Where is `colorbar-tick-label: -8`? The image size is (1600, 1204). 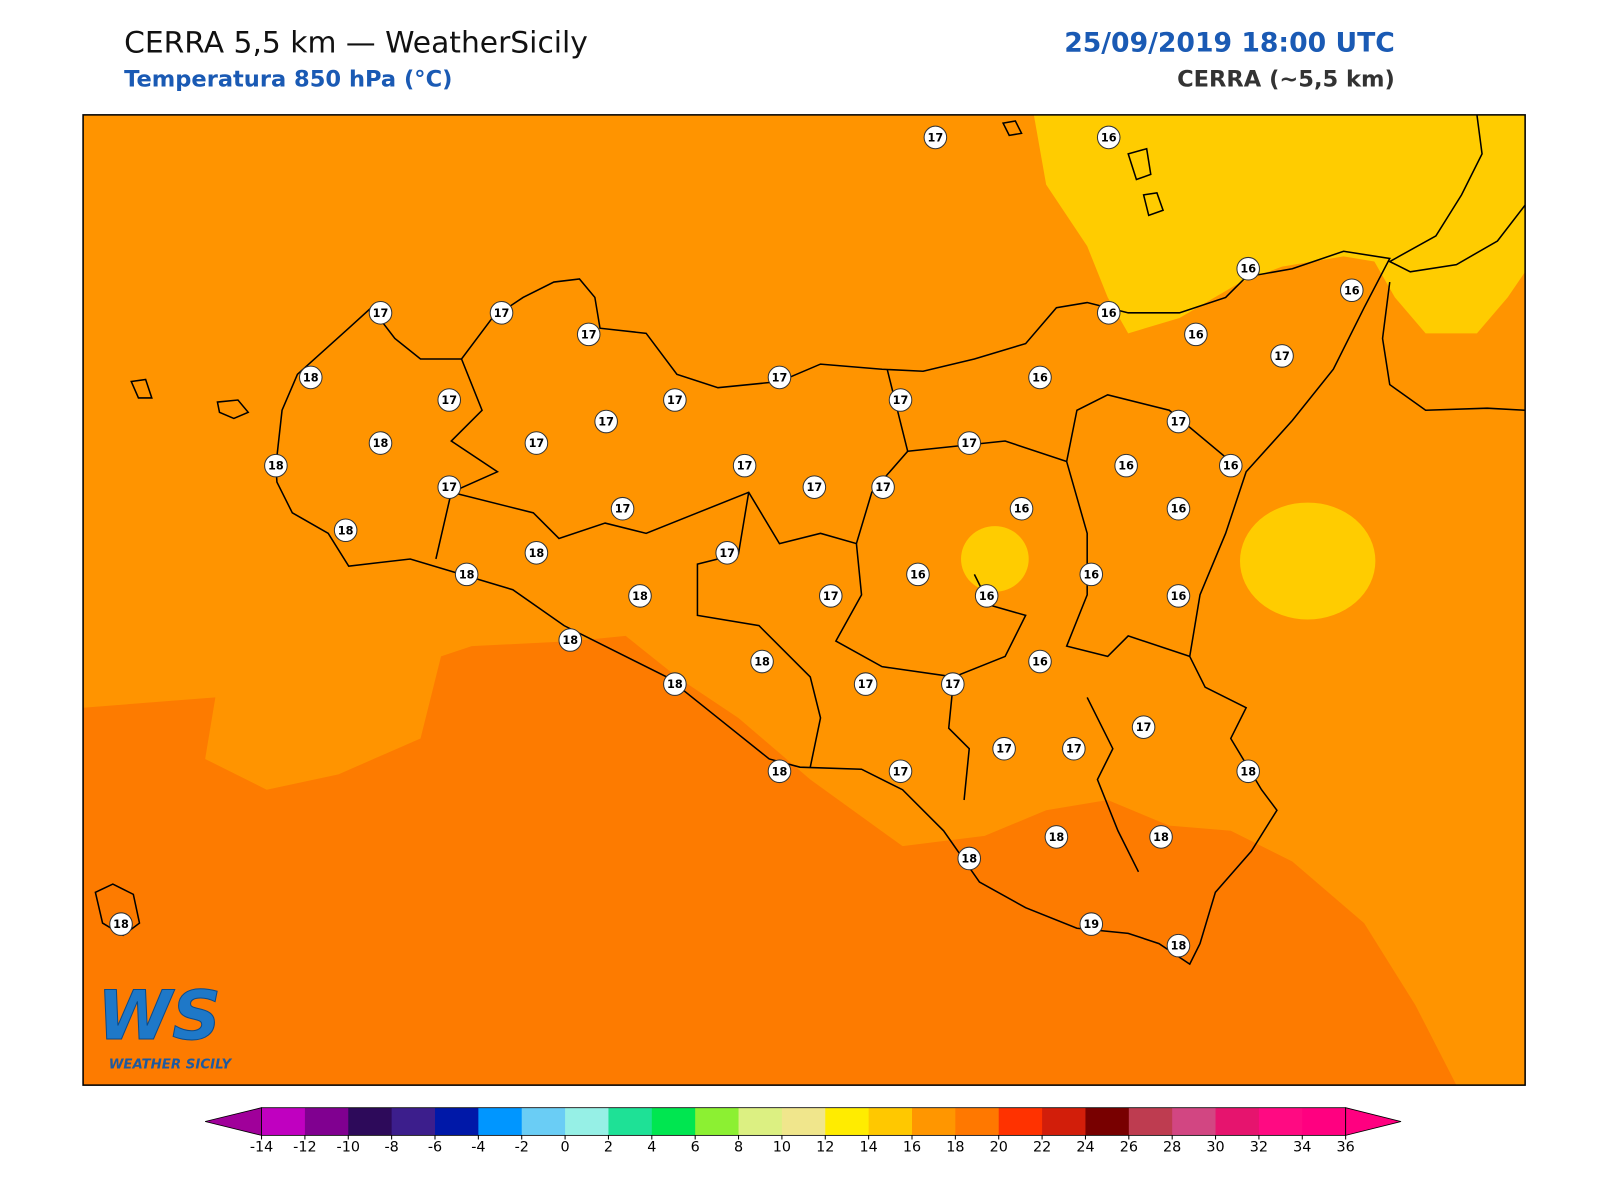
colorbar-tick-label: -8 is located at coordinates (391, 1148).